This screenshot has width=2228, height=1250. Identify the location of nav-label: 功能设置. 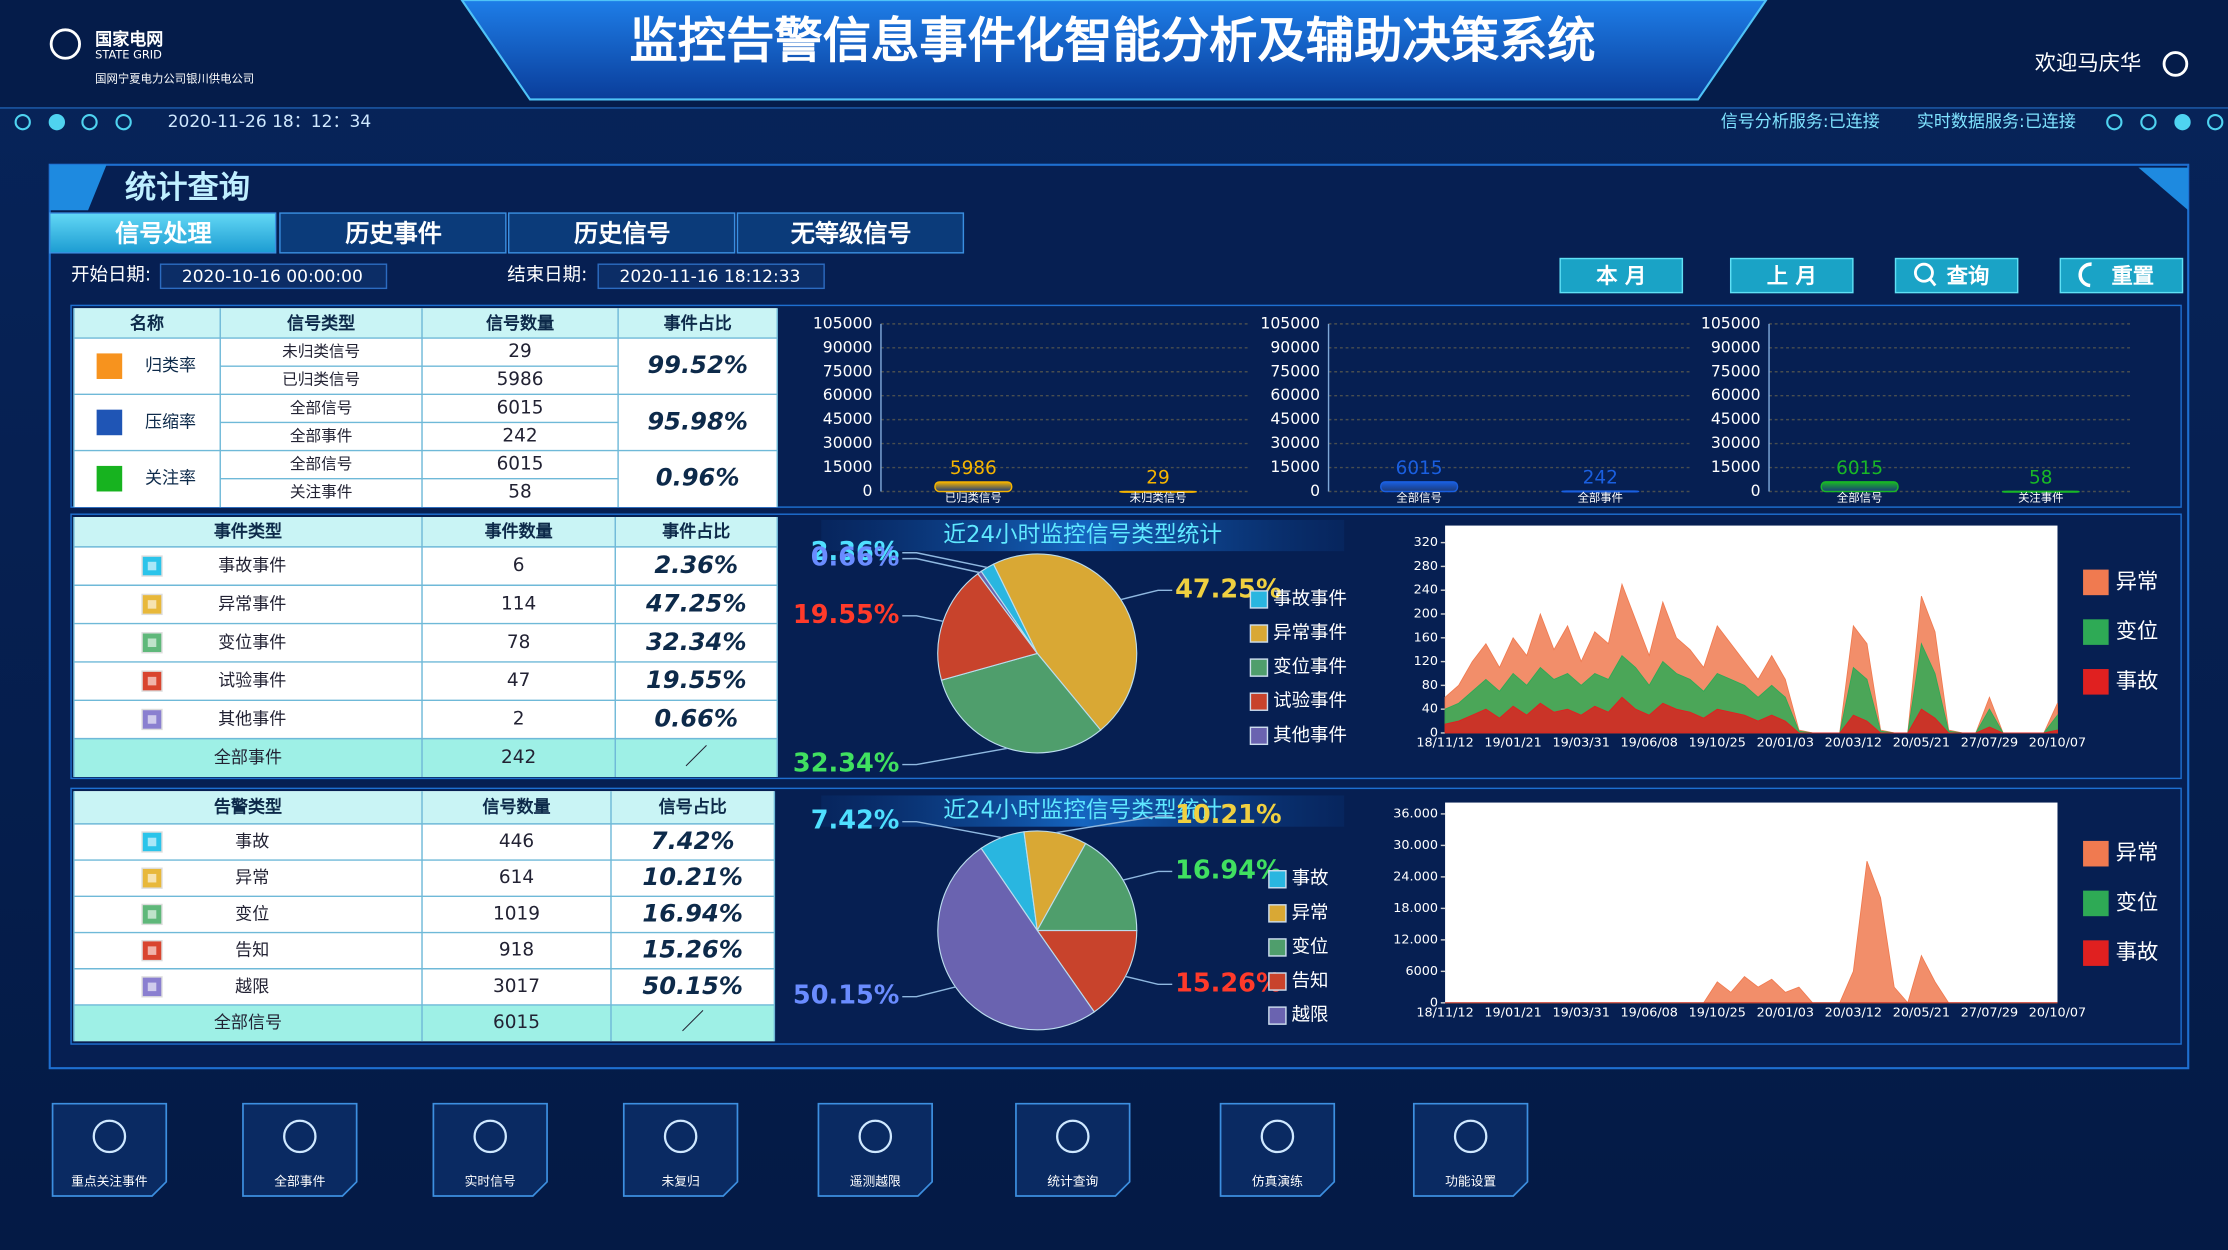
(1470, 1181).